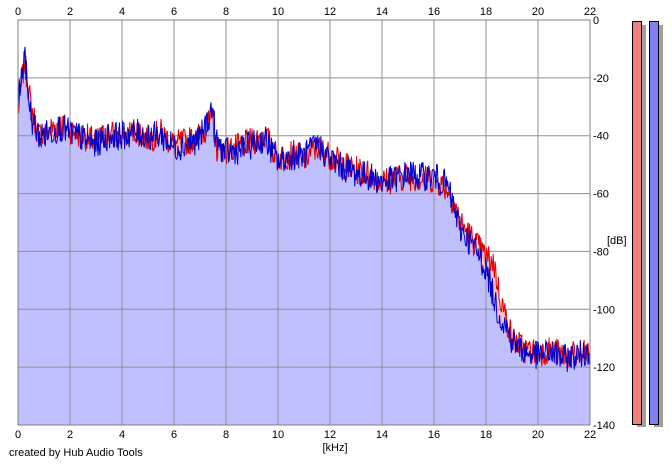 The height and width of the screenshot is (465, 672). I want to click on x-tick-label-top: 4, so click(122, 12).